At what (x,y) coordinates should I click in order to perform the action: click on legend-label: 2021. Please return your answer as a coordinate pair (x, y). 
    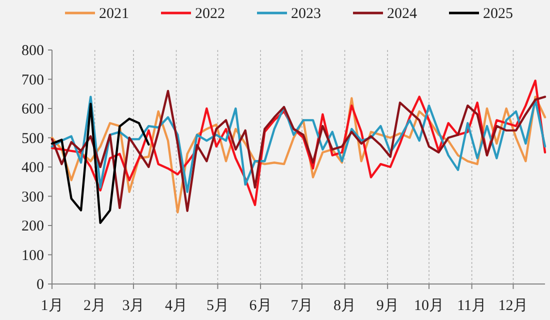
    Looking at the image, I should click on (114, 14).